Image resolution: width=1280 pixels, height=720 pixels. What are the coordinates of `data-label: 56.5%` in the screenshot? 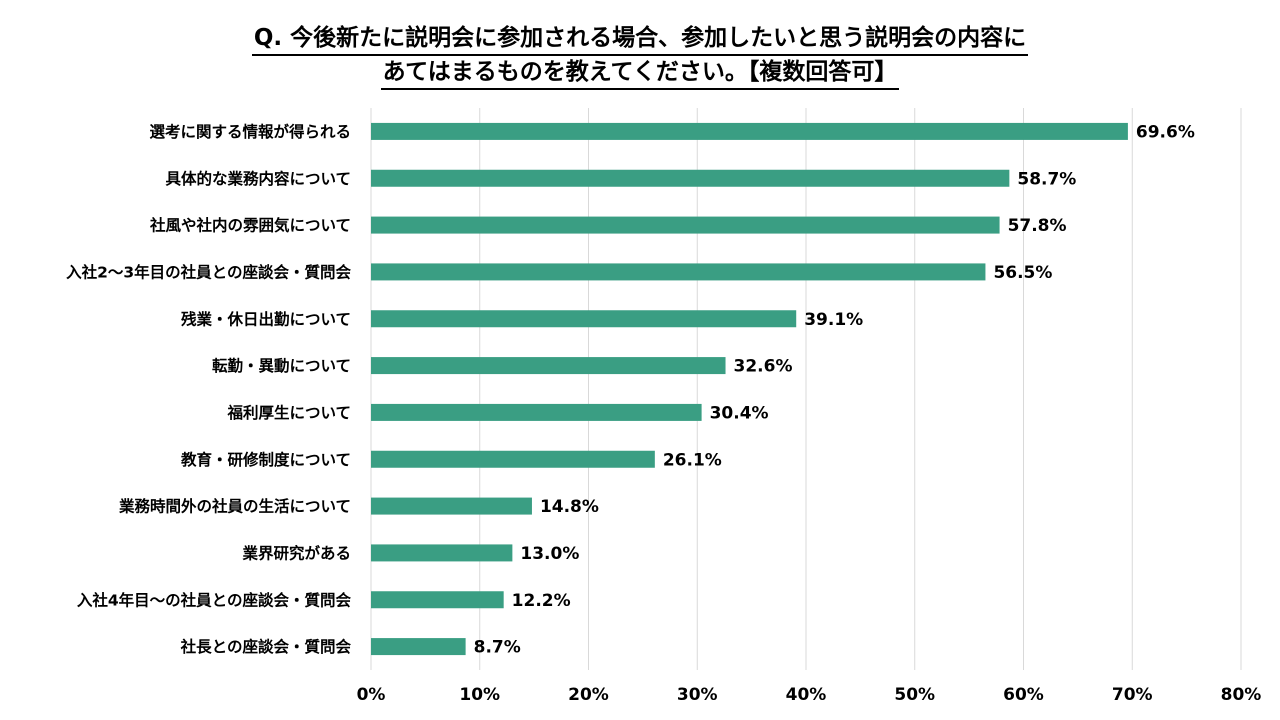 It's located at (1022, 273).